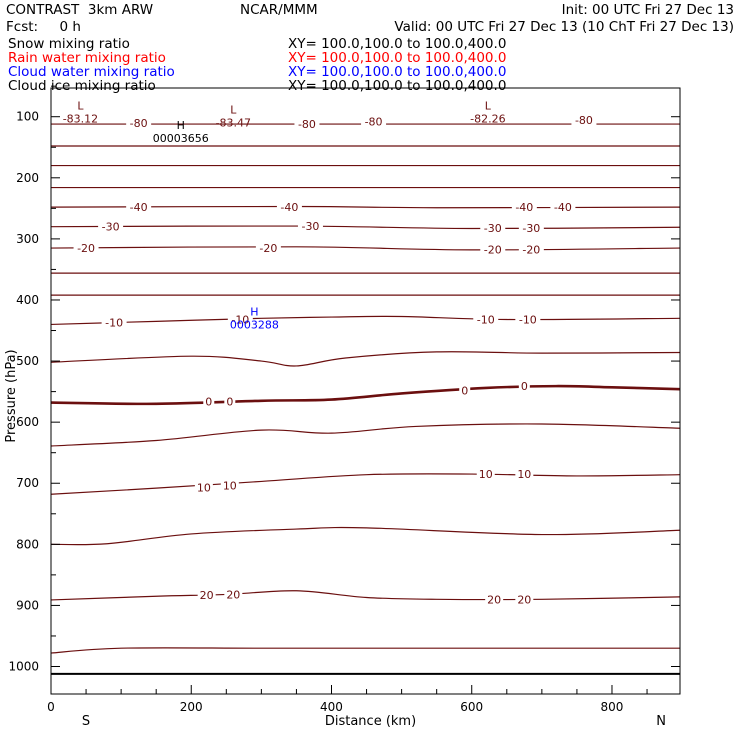 The width and height of the screenshot is (740, 740). I want to click on x-axis-right-end-label: N, so click(661, 721).